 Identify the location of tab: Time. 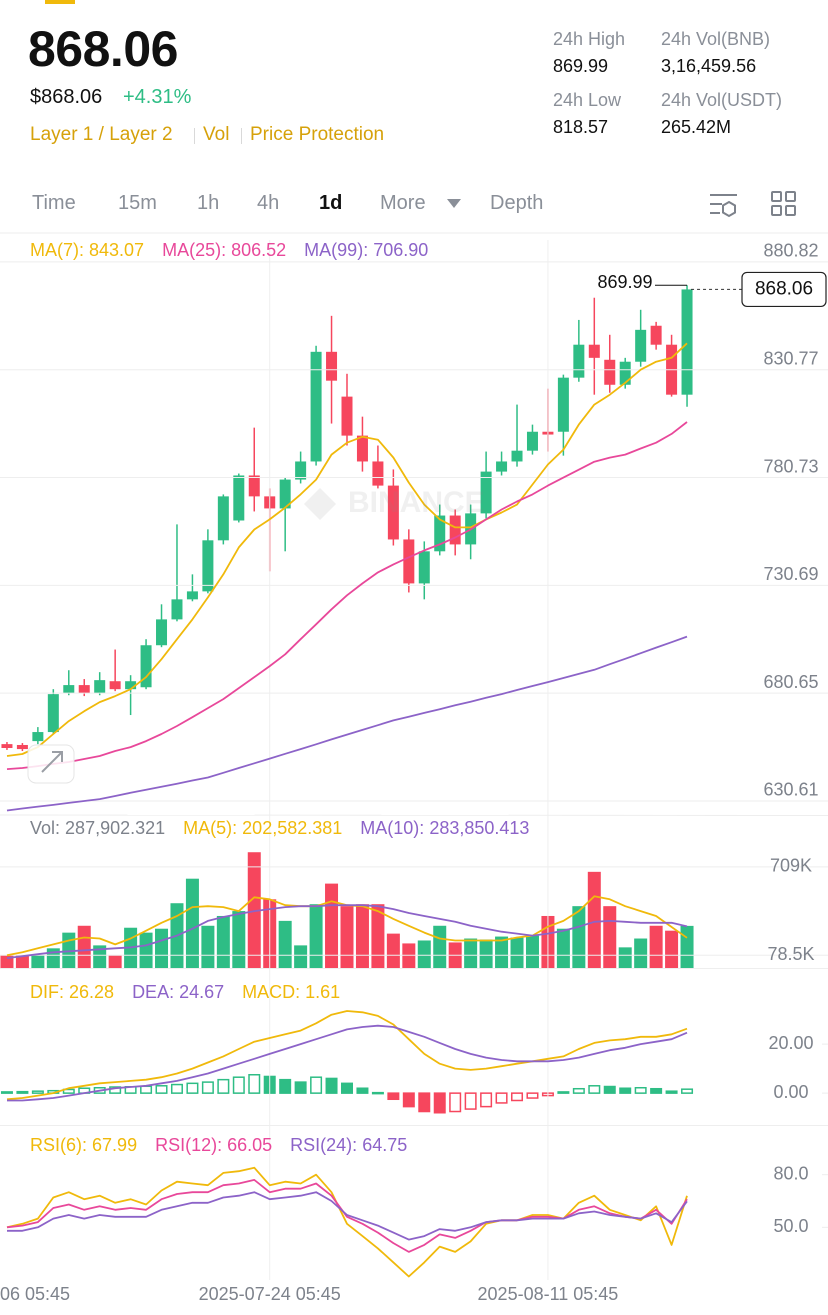
(54, 203).